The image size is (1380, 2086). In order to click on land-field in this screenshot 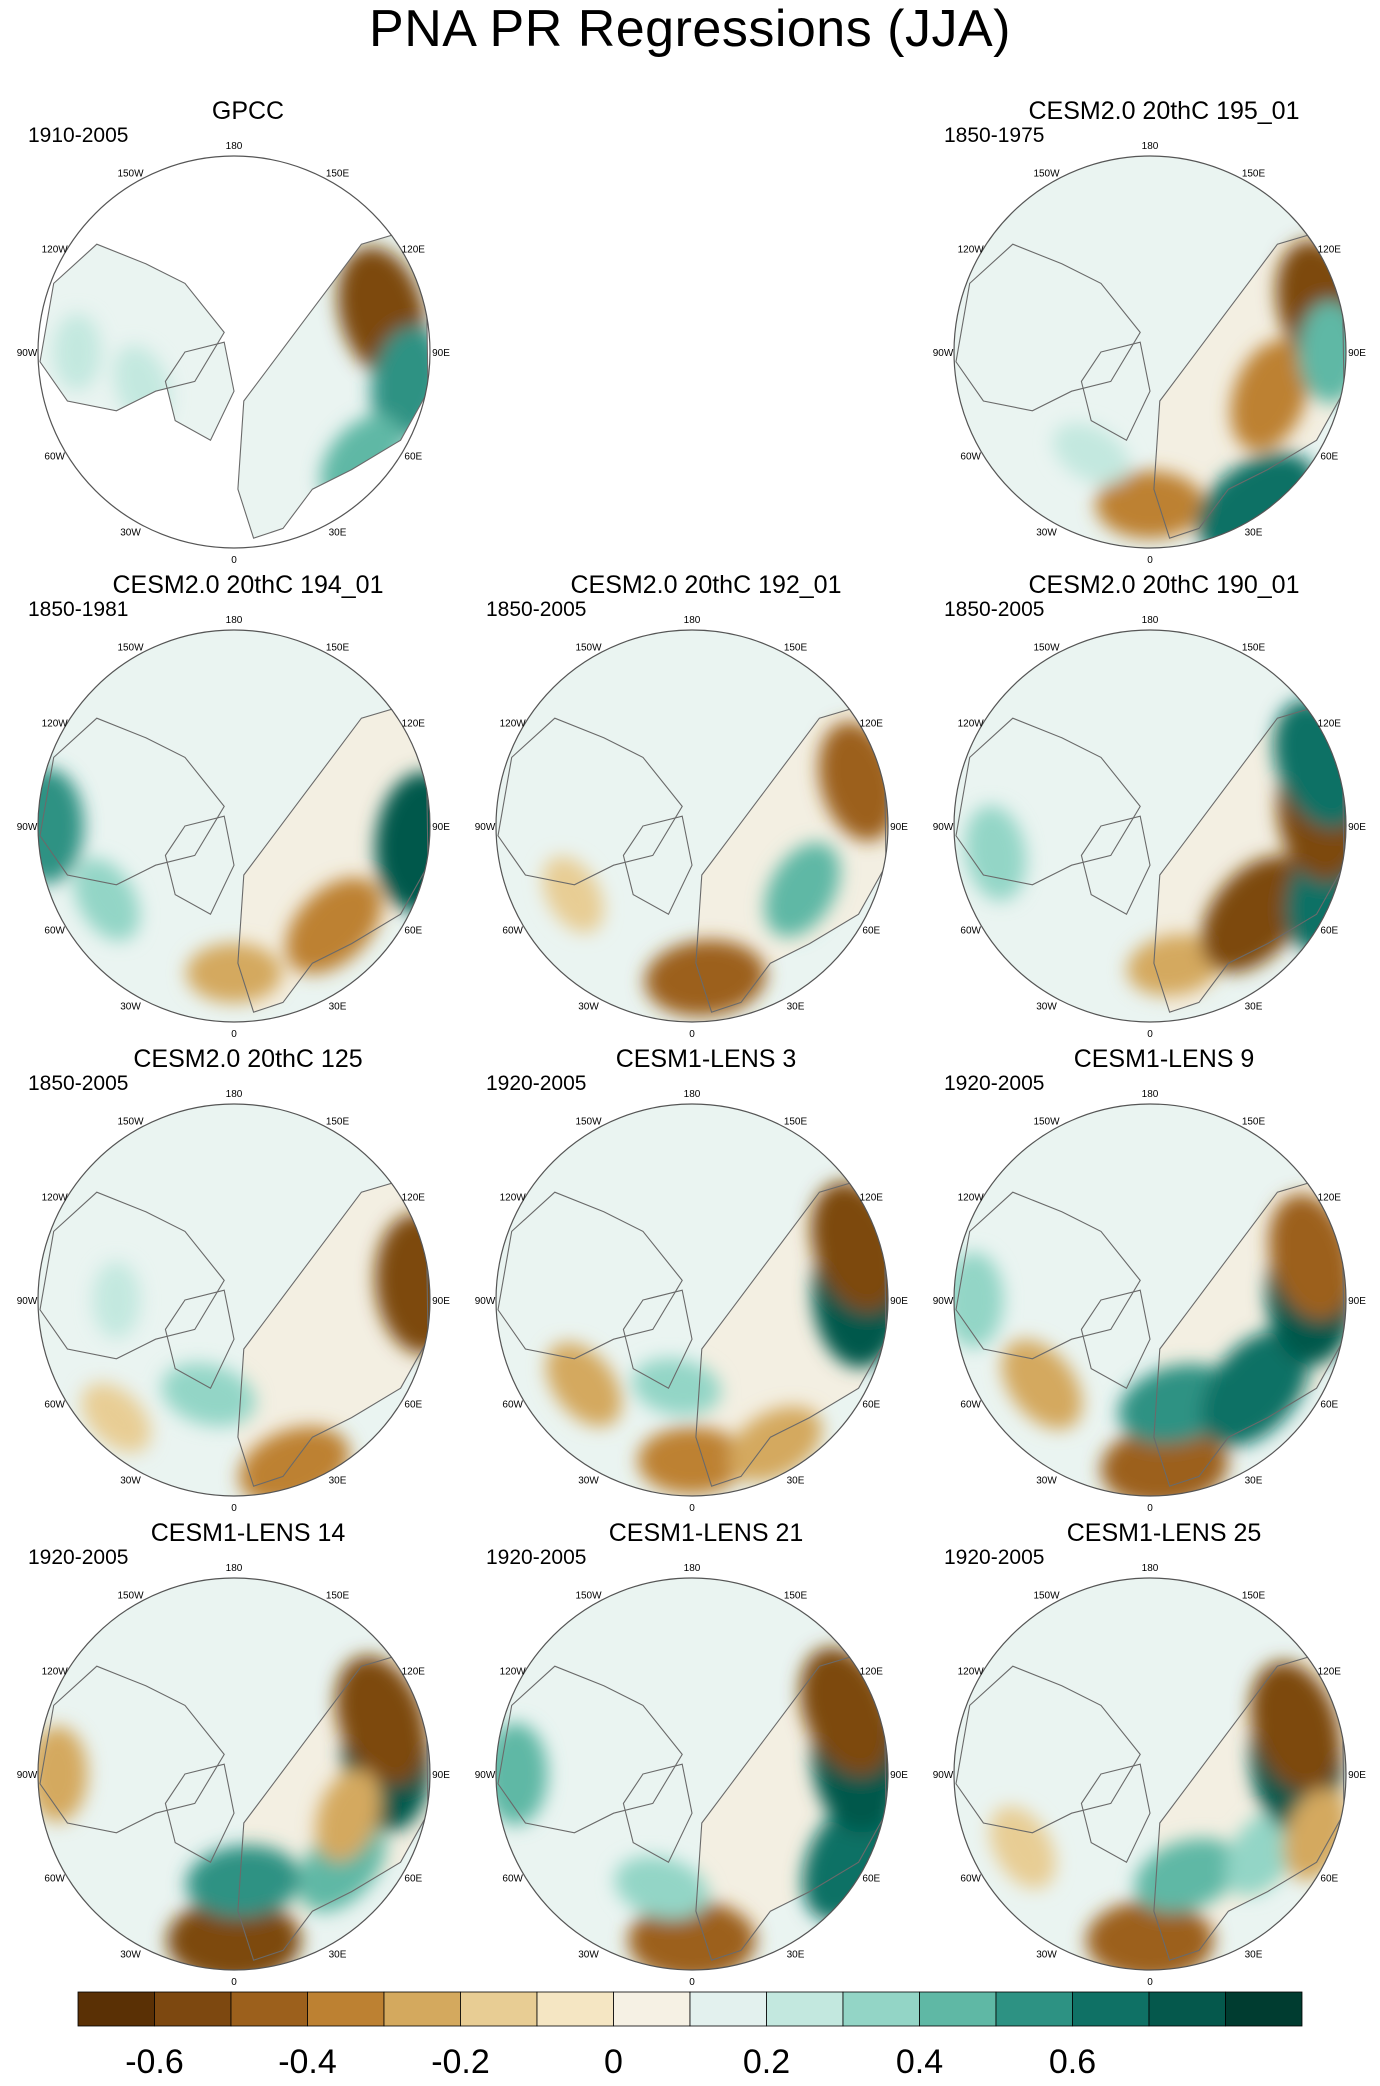, I will do `click(199, 391)`.